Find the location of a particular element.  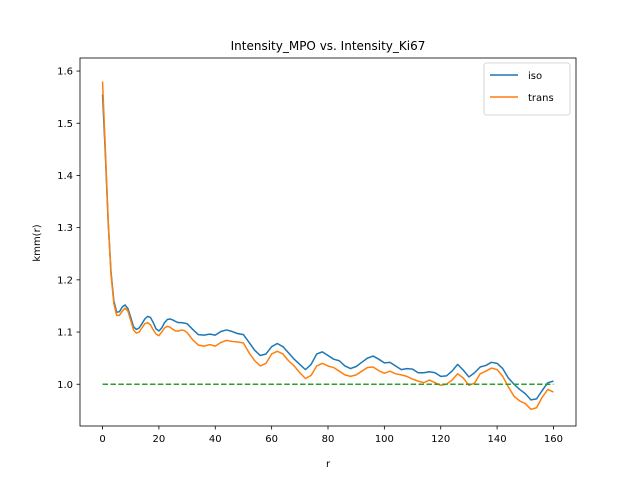

x-tick-label: 120 is located at coordinates (440, 439).